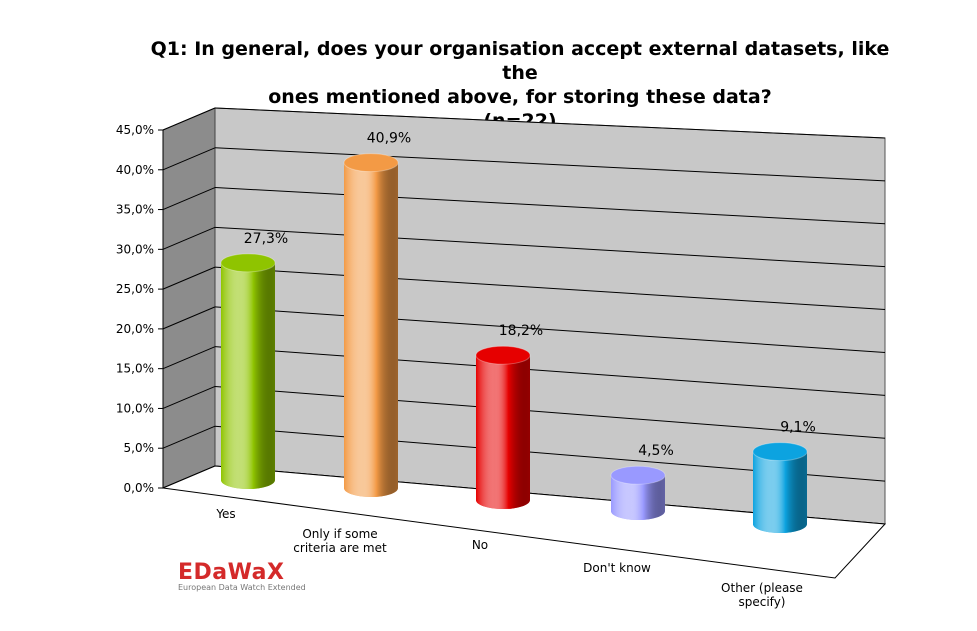 Image resolution: width=977 pixels, height=631 pixels. Describe the element at coordinates (762, 595) in the screenshot. I see `category-label: Other (please specify)` at that location.